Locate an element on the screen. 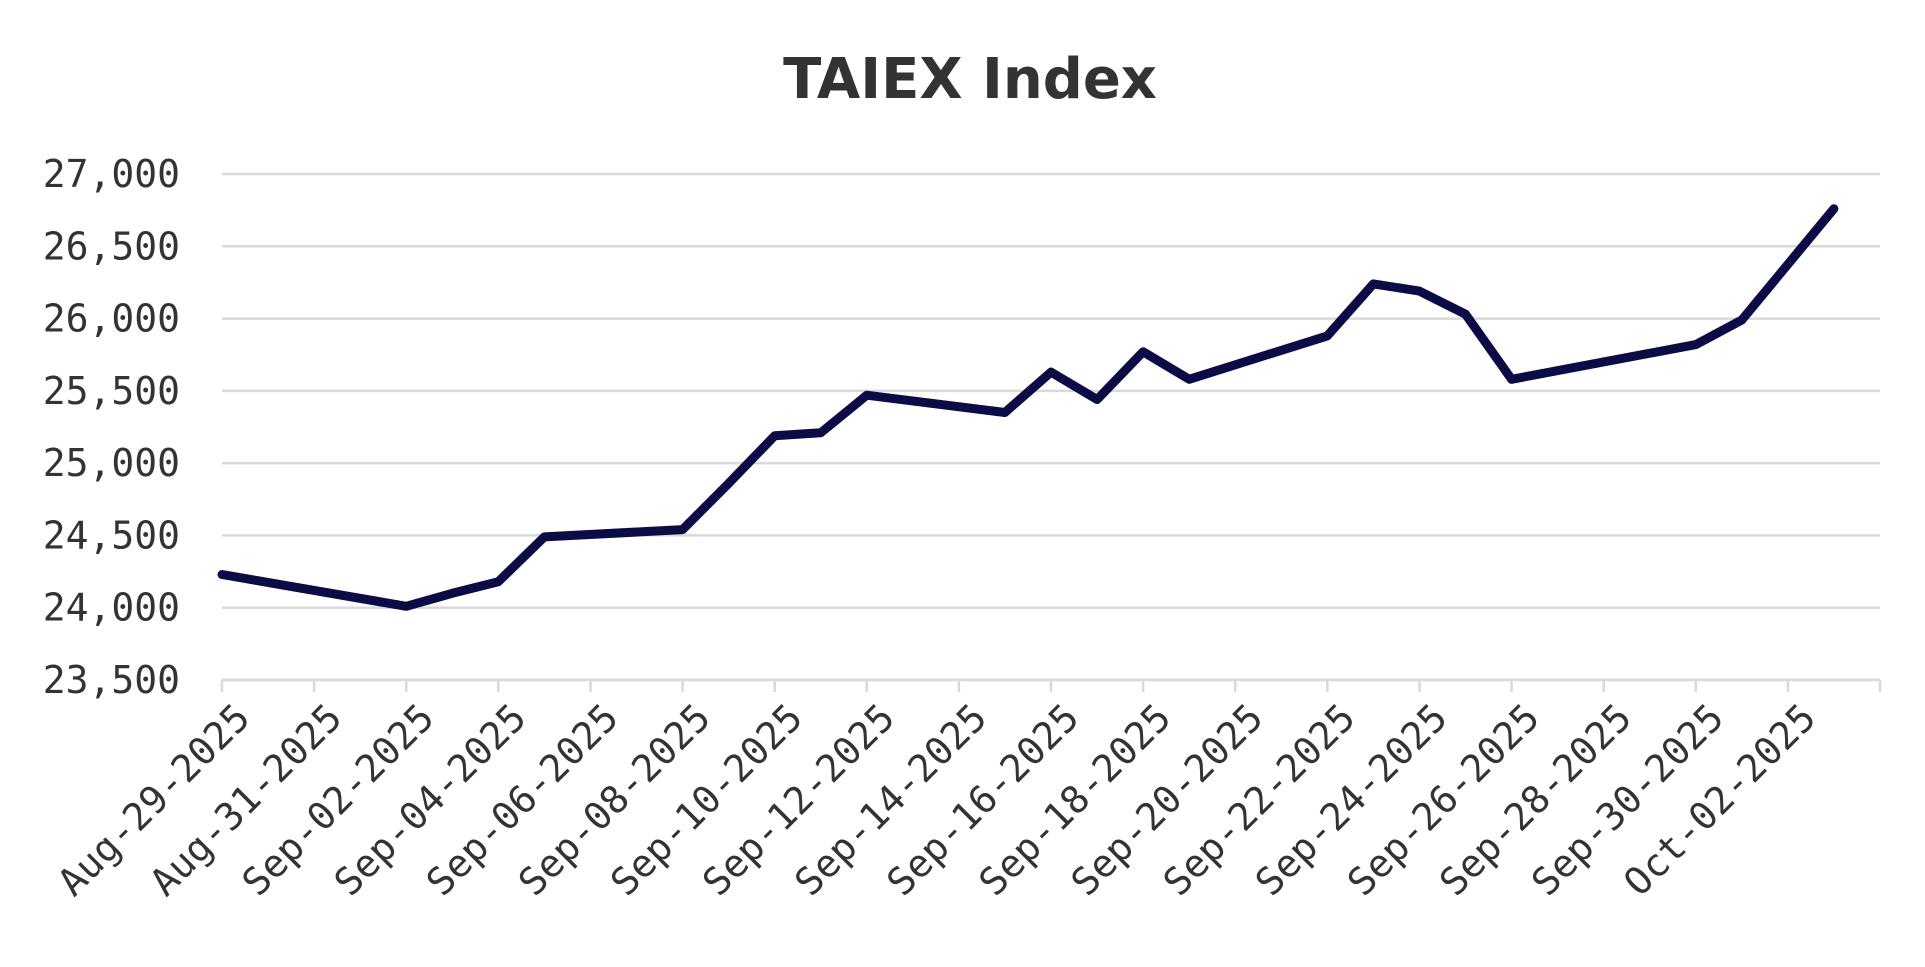  y-tick-label: 24,500 is located at coordinates (111, 535).